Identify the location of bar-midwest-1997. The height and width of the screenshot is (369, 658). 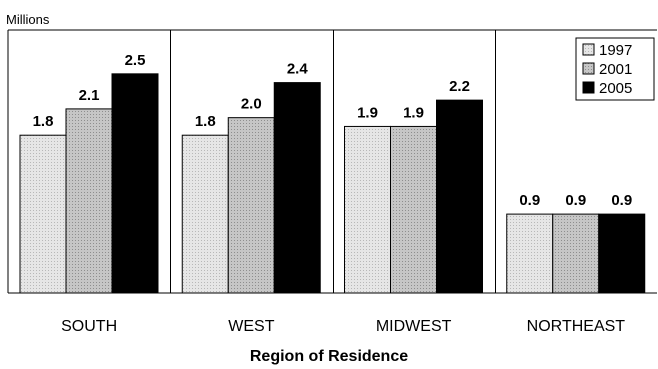
(367, 209).